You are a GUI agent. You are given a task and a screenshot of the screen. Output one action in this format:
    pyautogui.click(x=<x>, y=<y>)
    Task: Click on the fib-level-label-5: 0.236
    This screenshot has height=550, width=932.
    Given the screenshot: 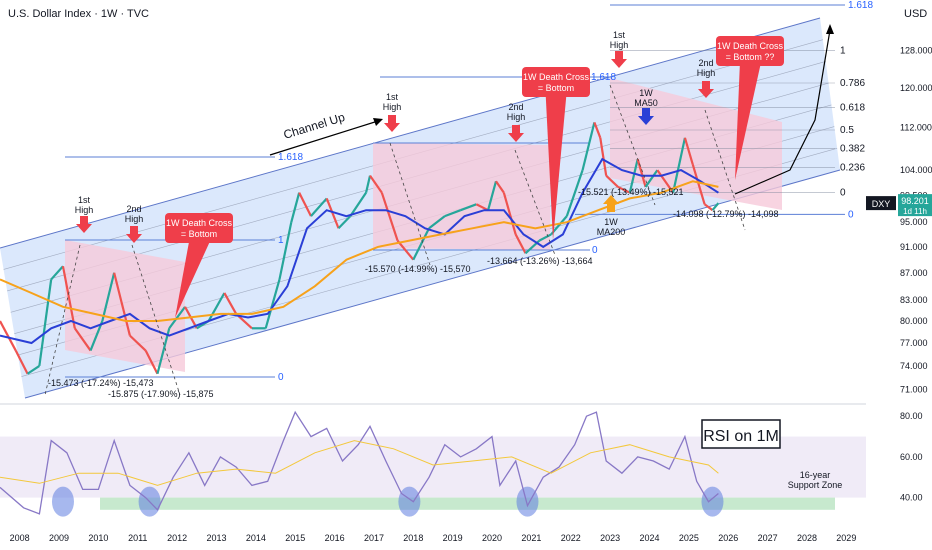 What is the action you would take?
    pyautogui.click(x=852, y=167)
    